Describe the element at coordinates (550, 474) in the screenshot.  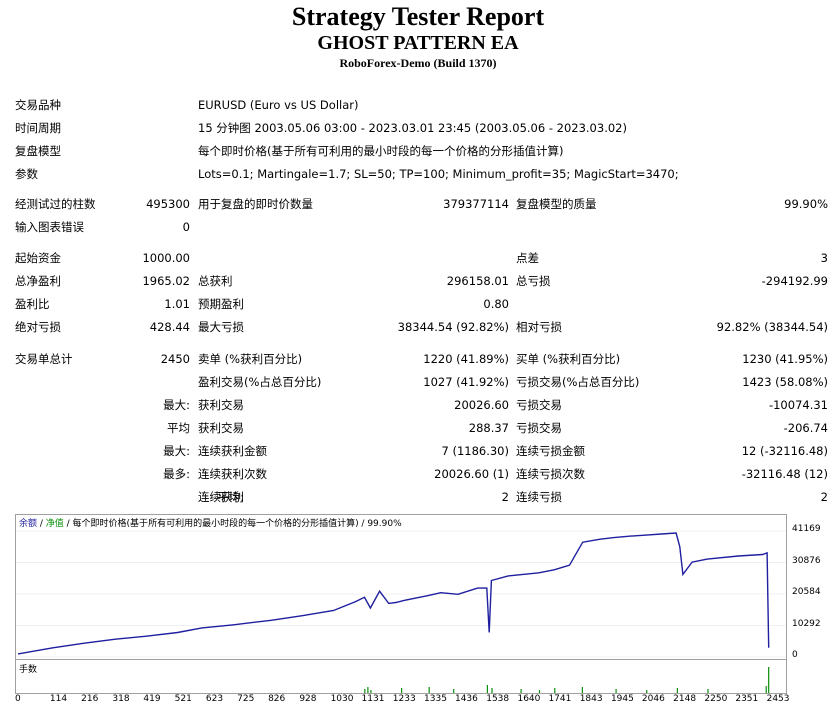
I see `max-cons-loss-label: 连续亏损次数` at that location.